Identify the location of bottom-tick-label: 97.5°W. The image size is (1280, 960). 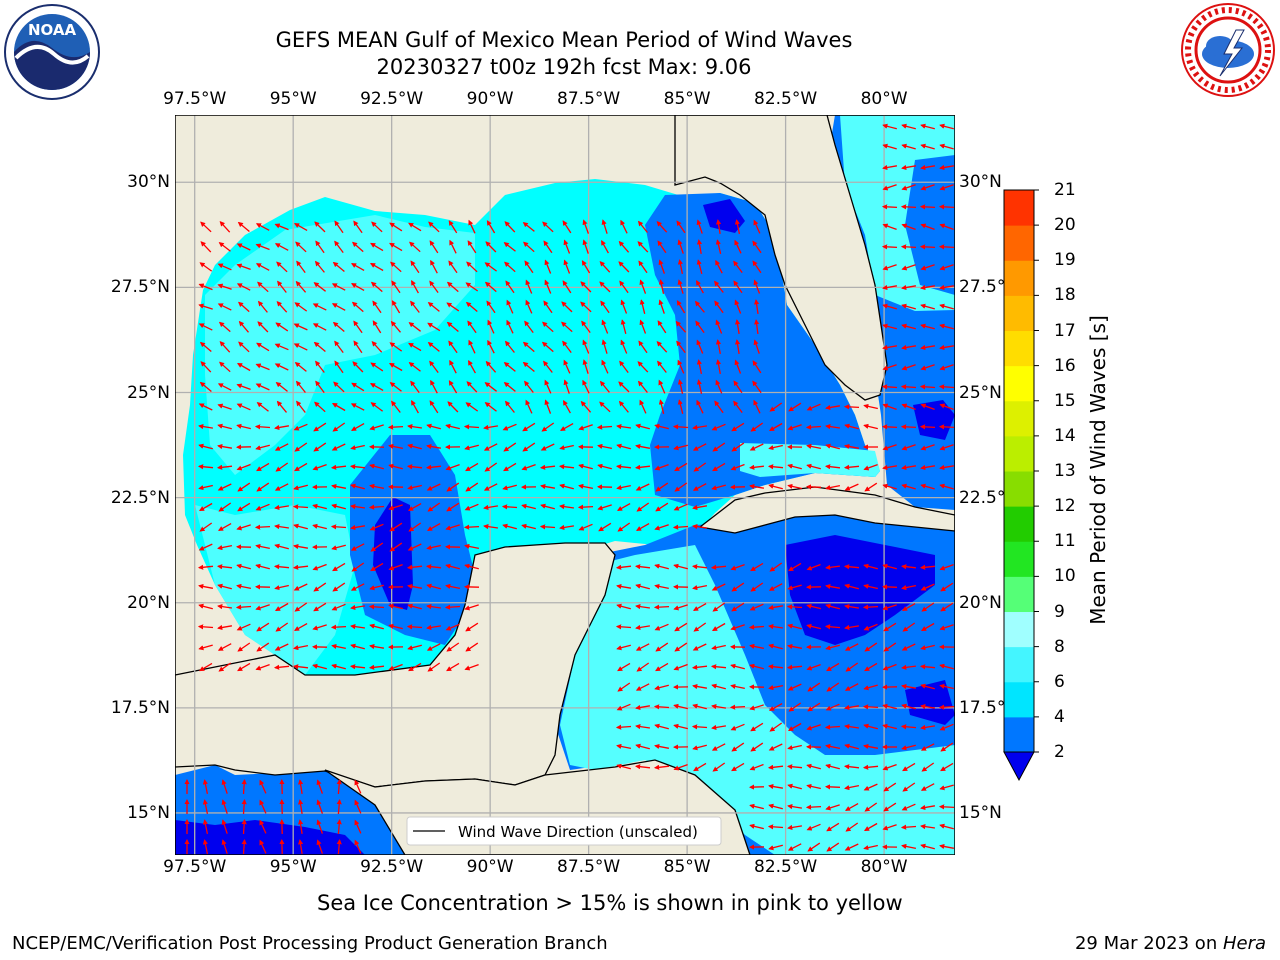
(195, 867).